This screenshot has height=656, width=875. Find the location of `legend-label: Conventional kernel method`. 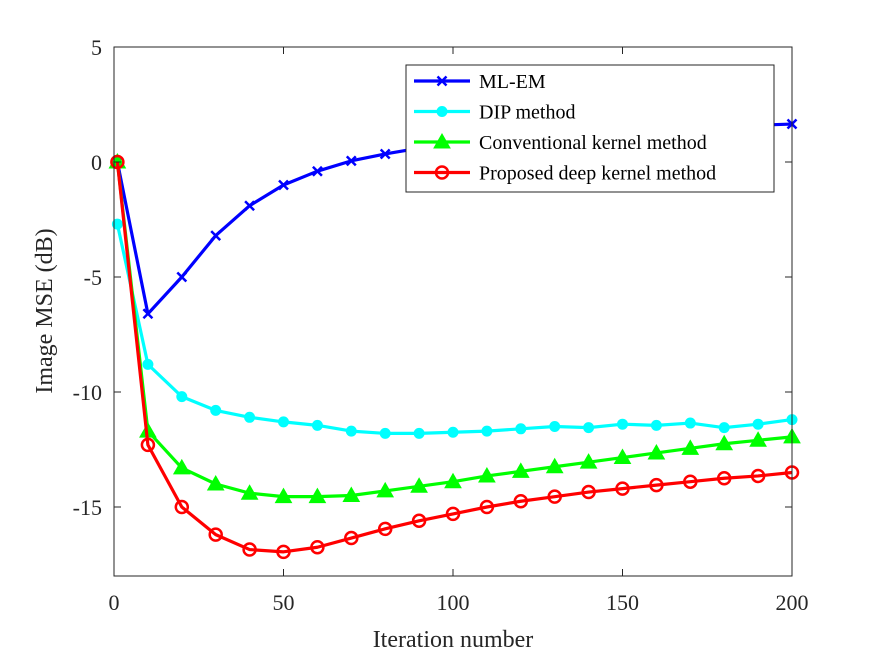

legend-label: Conventional kernel method is located at coordinates (593, 143).